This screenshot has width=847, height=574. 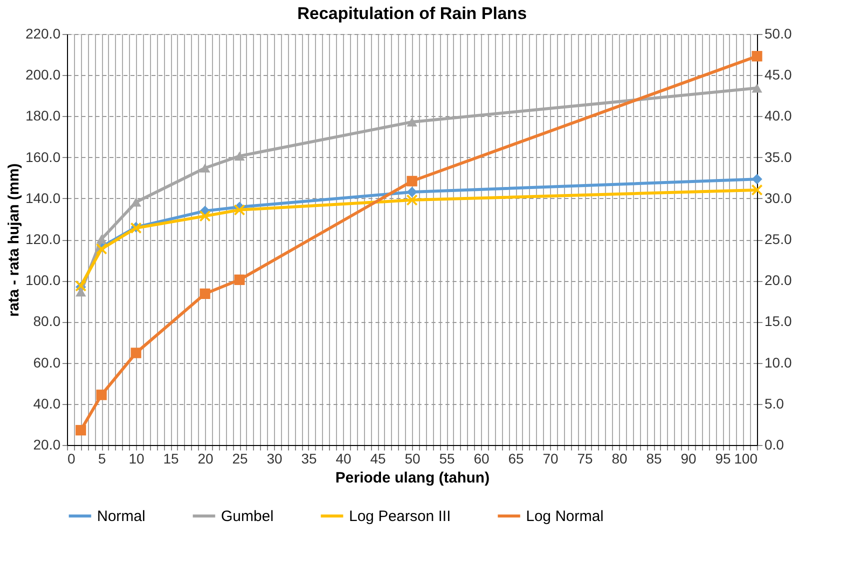 What do you see at coordinates (43, 116) in the screenshot?
I see `y-tick-label: 180.0` at bounding box center [43, 116].